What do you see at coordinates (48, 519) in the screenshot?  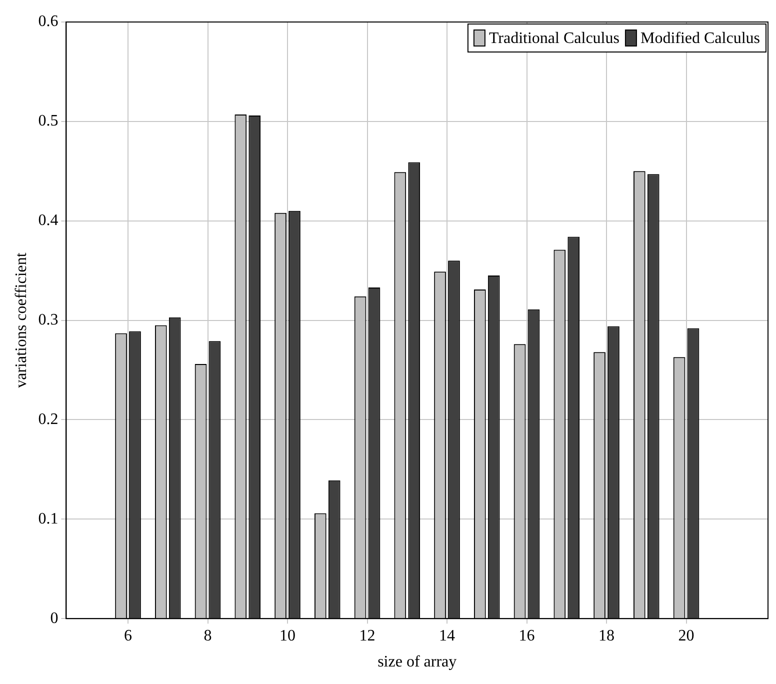 I see `y-tick-label: 0.1` at bounding box center [48, 519].